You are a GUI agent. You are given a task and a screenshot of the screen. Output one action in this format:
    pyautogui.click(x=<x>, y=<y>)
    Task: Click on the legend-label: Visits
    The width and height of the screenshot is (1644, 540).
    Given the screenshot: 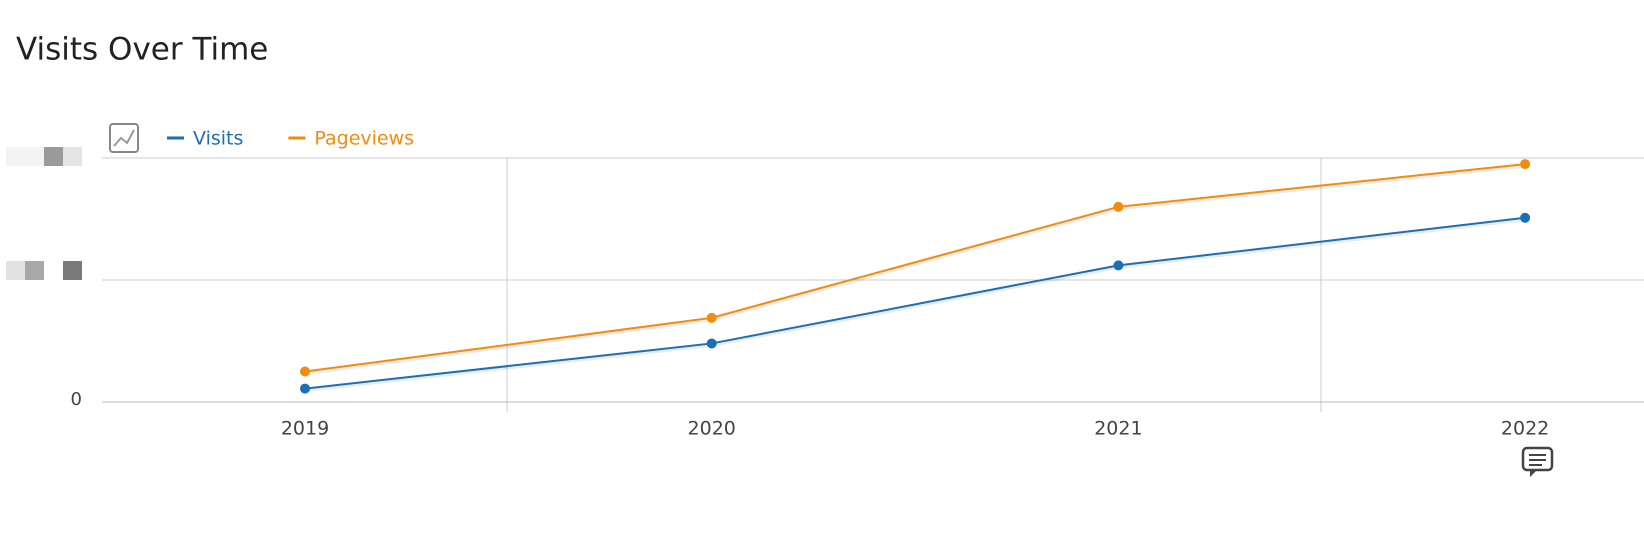 What is the action you would take?
    pyautogui.click(x=218, y=139)
    